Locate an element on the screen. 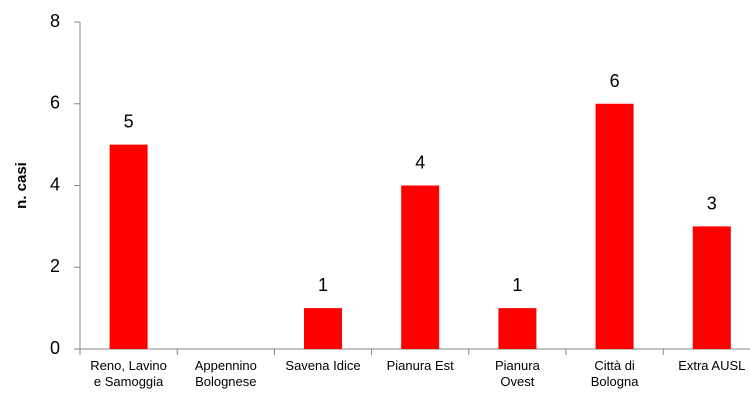 The height and width of the screenshot is (400, 750). y-tick-label: 0 is located at coordinates (55, 348).